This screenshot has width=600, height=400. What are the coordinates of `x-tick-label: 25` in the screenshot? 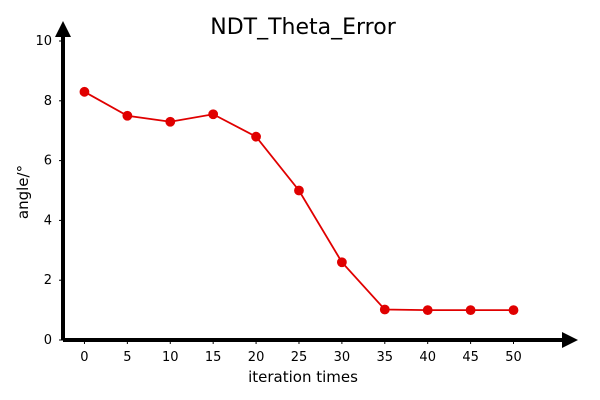 It's located at (299, 357).